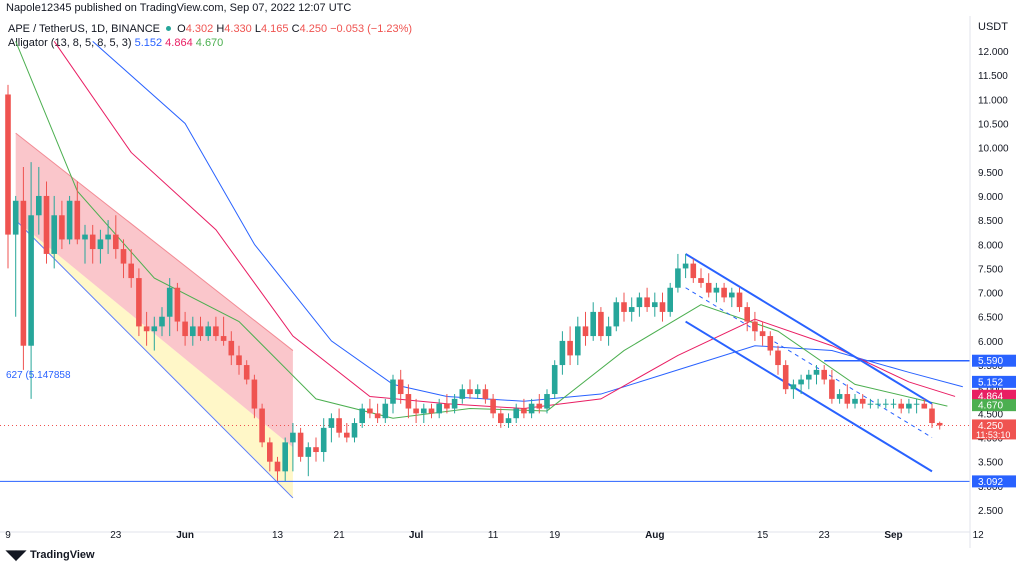 The height and width of the screenshot is (567, 1024). What do you see at coordinates (169, 28) in the screenshot?
I see `market-status-dot` at bounding box center [169, 28].